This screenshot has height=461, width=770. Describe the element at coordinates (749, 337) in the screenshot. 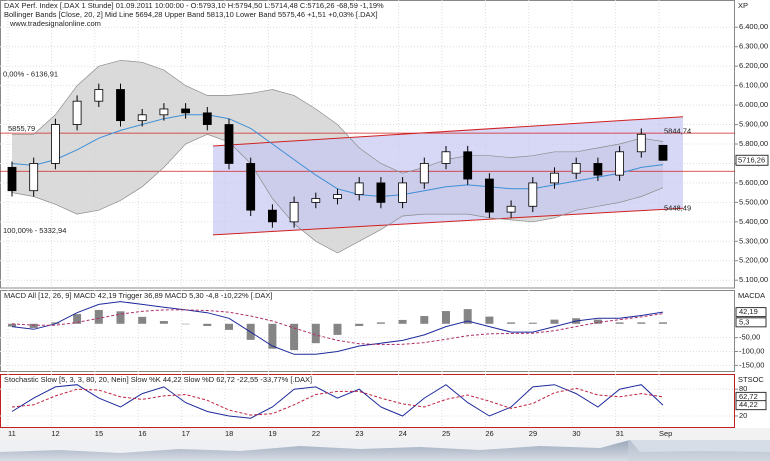

I see `y-tick-label: -50,00` at that location.